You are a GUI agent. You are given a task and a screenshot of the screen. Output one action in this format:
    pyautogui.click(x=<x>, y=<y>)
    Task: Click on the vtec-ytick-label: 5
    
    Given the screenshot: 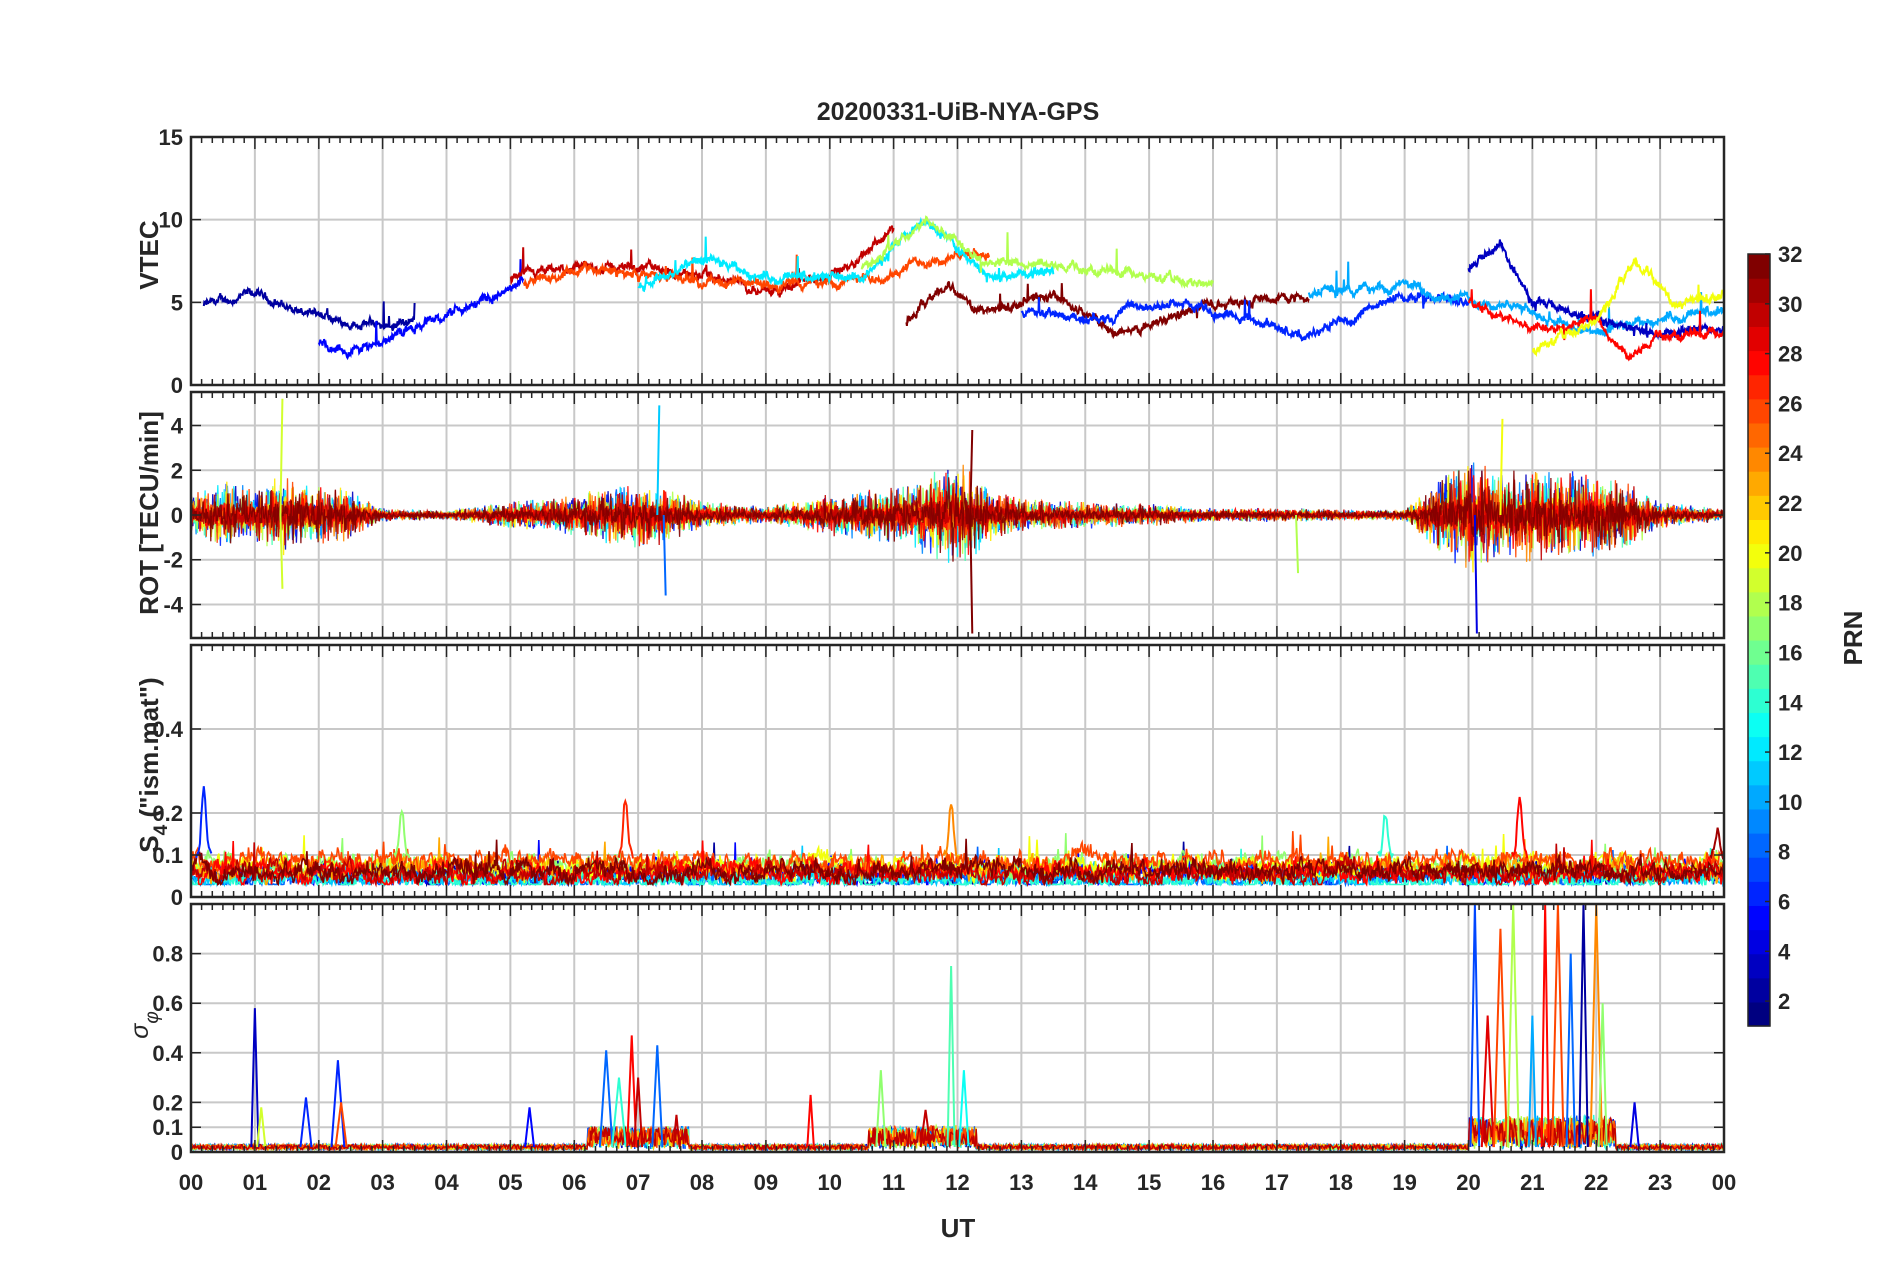 What is the action you would take?
    pyautogui.click(x=177, y=302)
    